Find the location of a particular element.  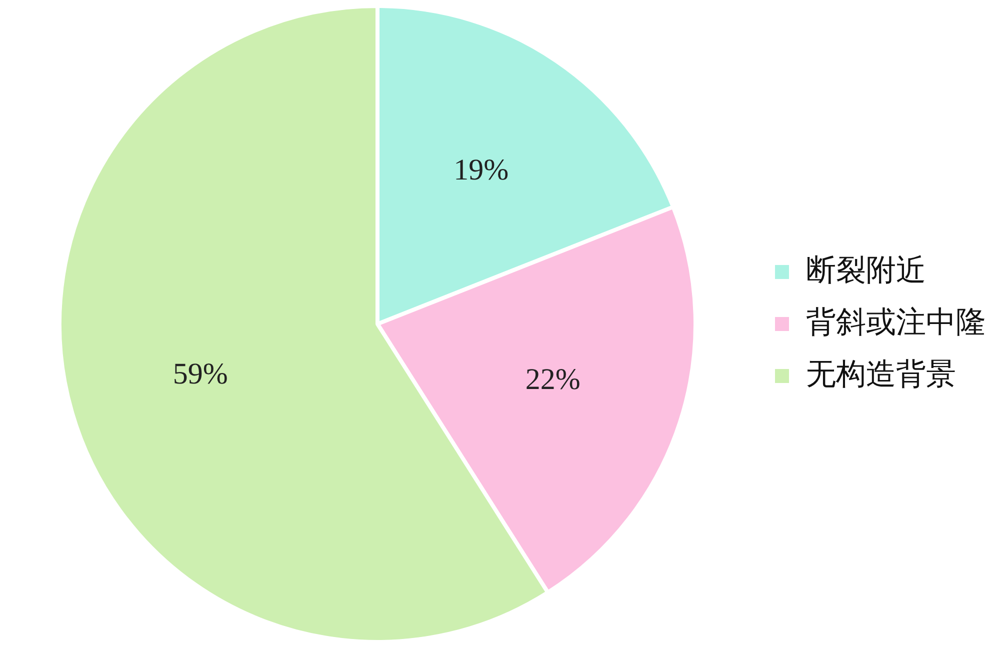

data-label: 22% is located at coordinates (552, 379).